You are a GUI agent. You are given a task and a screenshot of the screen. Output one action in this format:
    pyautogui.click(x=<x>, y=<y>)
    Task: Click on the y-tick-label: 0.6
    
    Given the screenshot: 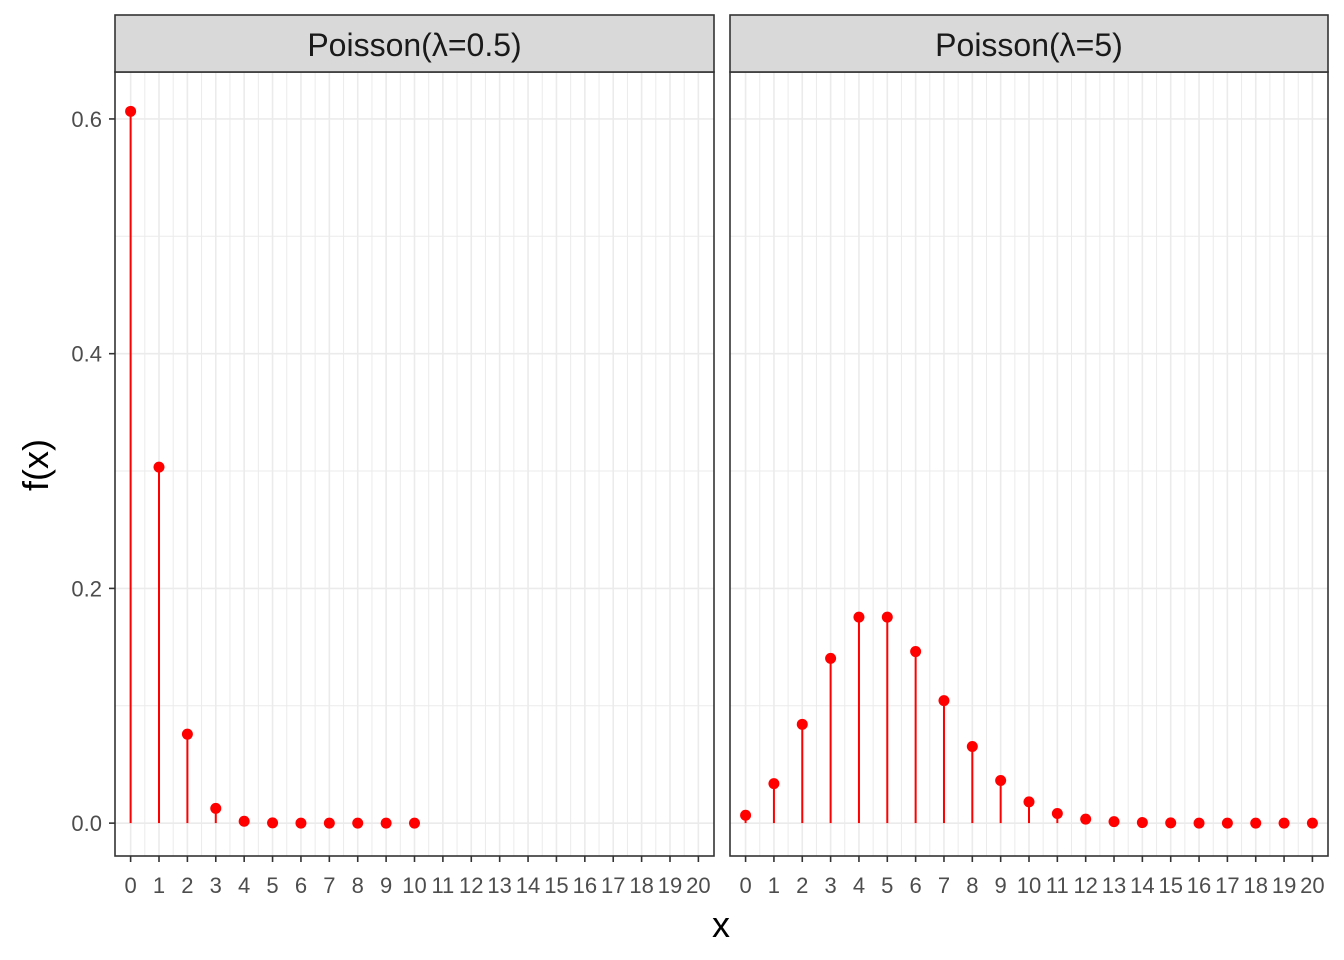 What is the action you would take?
    pyautogui.click(x=86, y=119)
    